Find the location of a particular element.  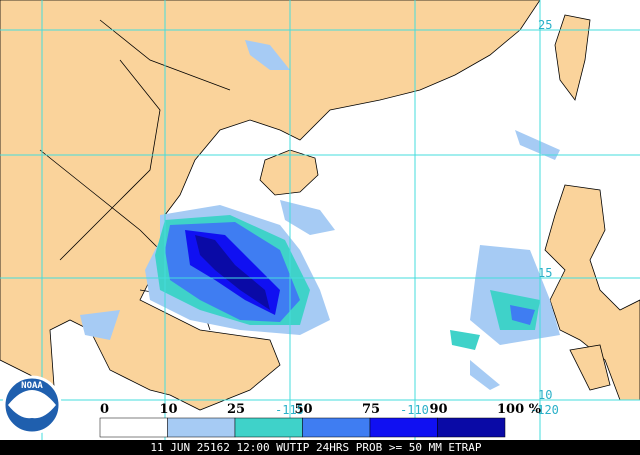

legend-label: 10 is located at coordinates (169, 409).